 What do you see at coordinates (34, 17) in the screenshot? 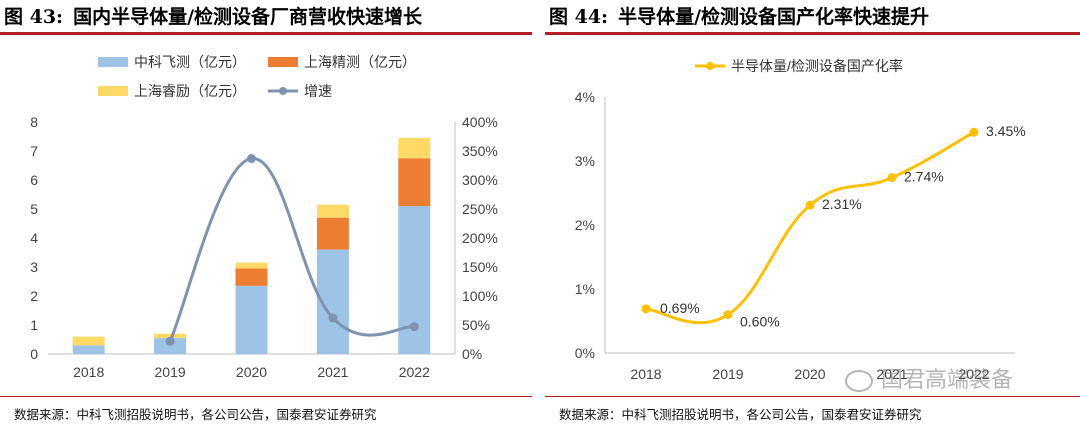
I see `left-figure-number: 图 43:` at bounding box center [34, 17].